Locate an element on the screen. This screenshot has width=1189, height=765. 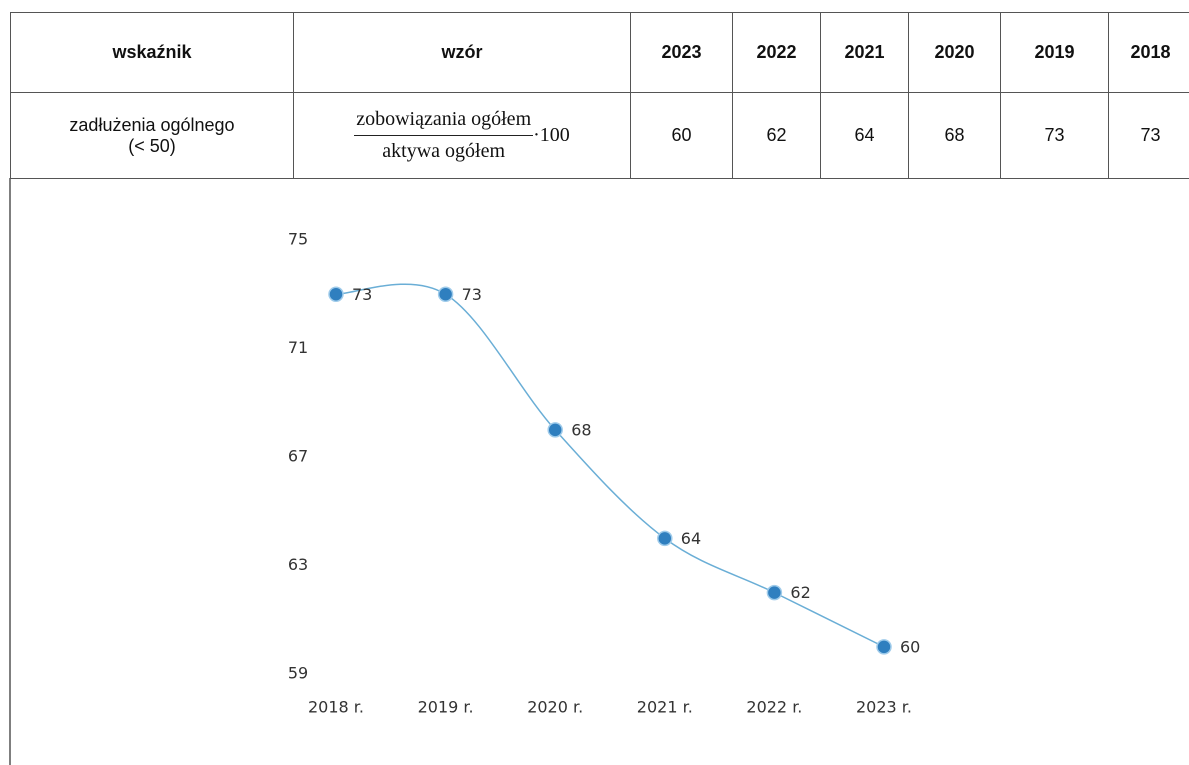
header-cell: 2018 is located at coordinates (1148, 52).